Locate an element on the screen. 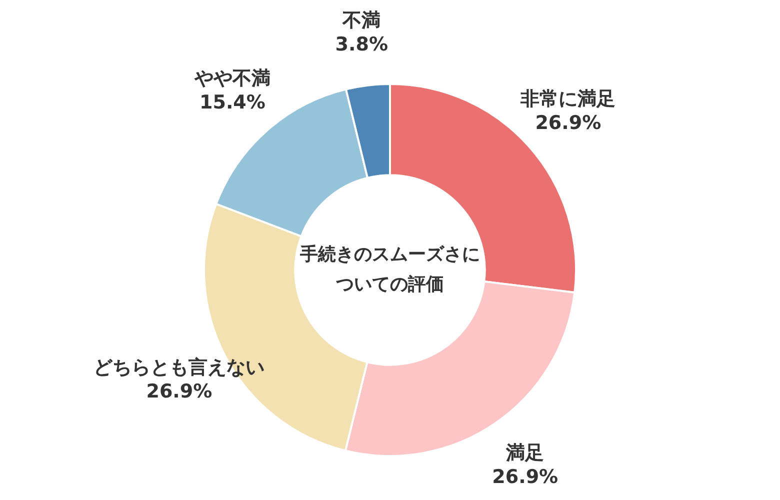 The image size is (780, 500). text: 手続きのスムーズさについての評価 is located at coordinates (390, 270).